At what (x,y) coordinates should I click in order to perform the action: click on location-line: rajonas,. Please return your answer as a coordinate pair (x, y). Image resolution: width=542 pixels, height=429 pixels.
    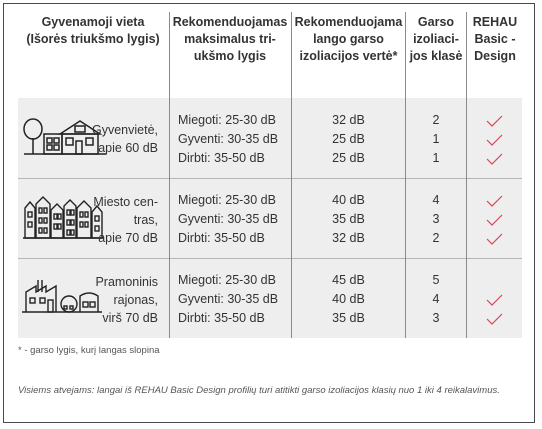
    Looking at the image, I should click on (135, 300).